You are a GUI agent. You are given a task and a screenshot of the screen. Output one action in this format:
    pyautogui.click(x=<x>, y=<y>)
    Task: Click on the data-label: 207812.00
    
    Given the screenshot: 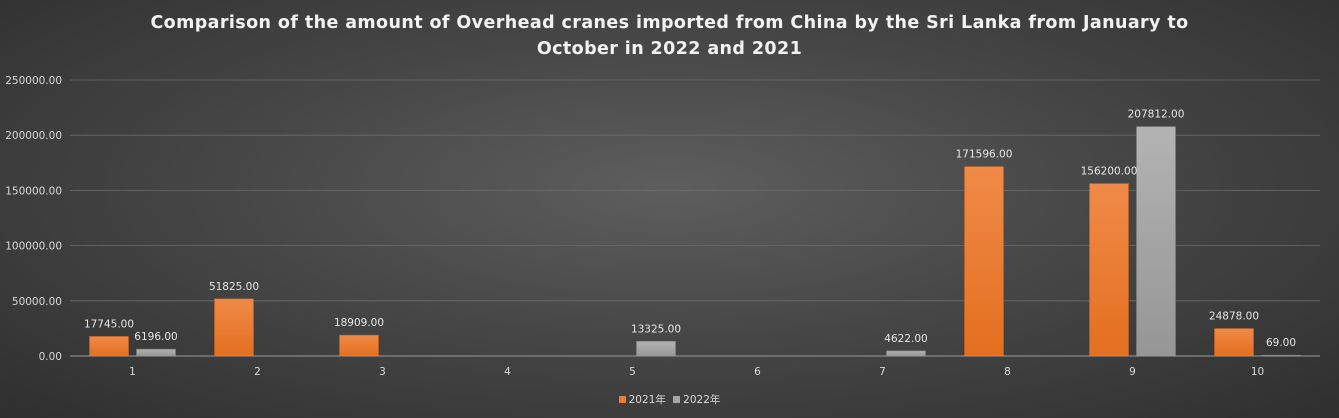 What is the action you would take?
    pyautogui.click(x=1156, y=115)
    